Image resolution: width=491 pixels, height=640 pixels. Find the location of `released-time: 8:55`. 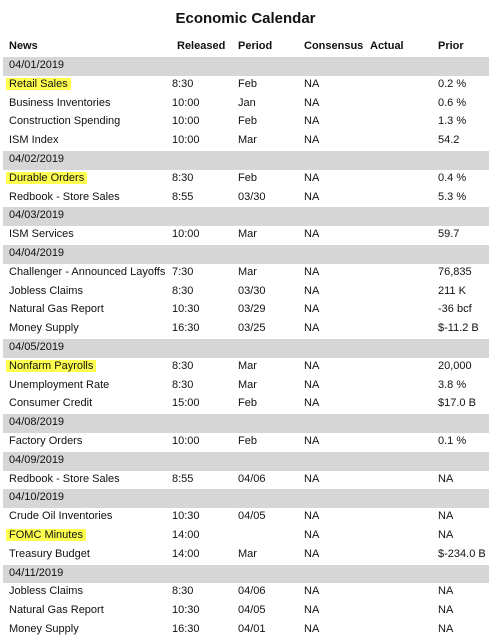

released-time: 8:55 is located at coordinates (183, 478).